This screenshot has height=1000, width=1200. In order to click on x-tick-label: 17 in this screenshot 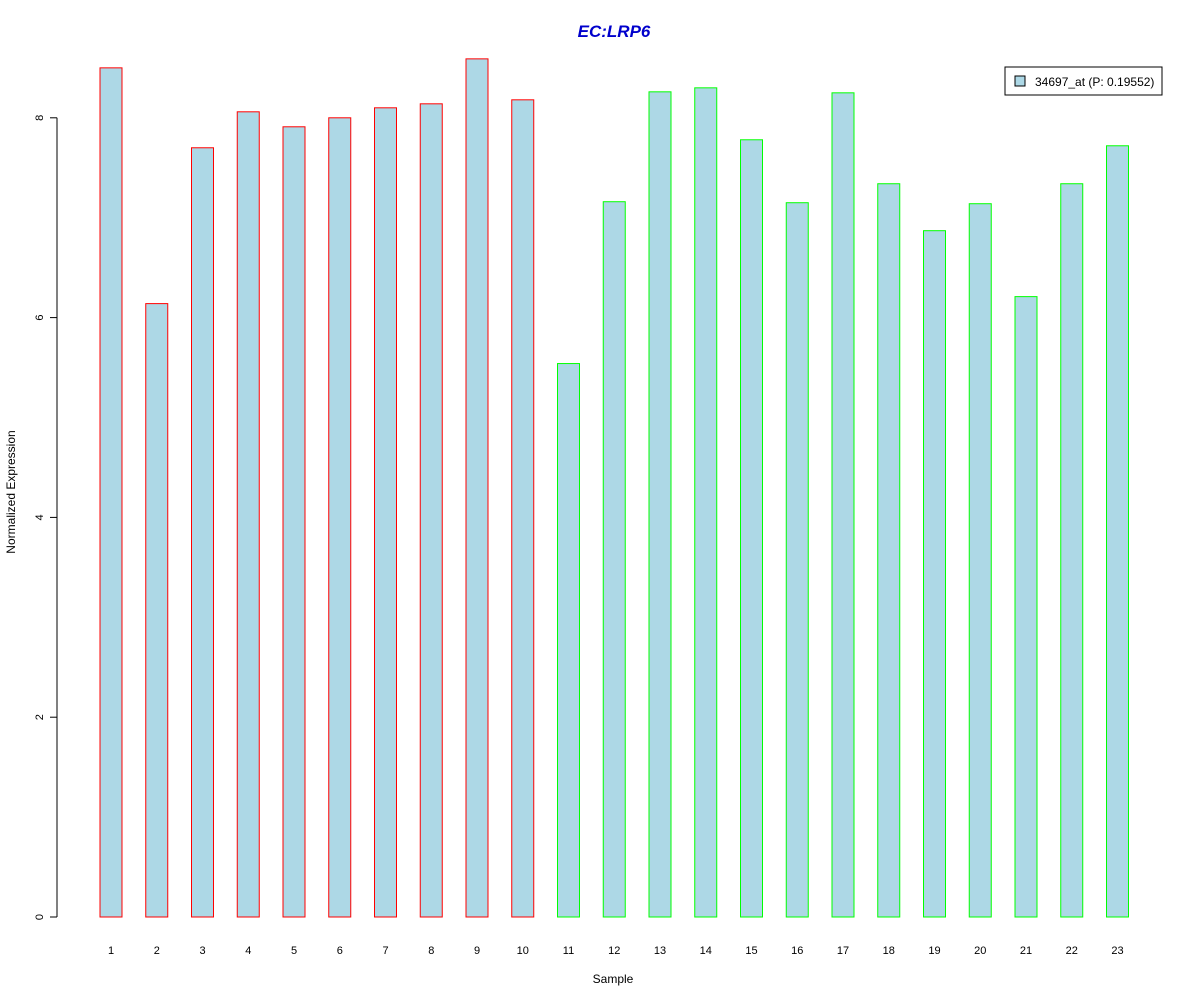, I will do `click(843, 951)`.